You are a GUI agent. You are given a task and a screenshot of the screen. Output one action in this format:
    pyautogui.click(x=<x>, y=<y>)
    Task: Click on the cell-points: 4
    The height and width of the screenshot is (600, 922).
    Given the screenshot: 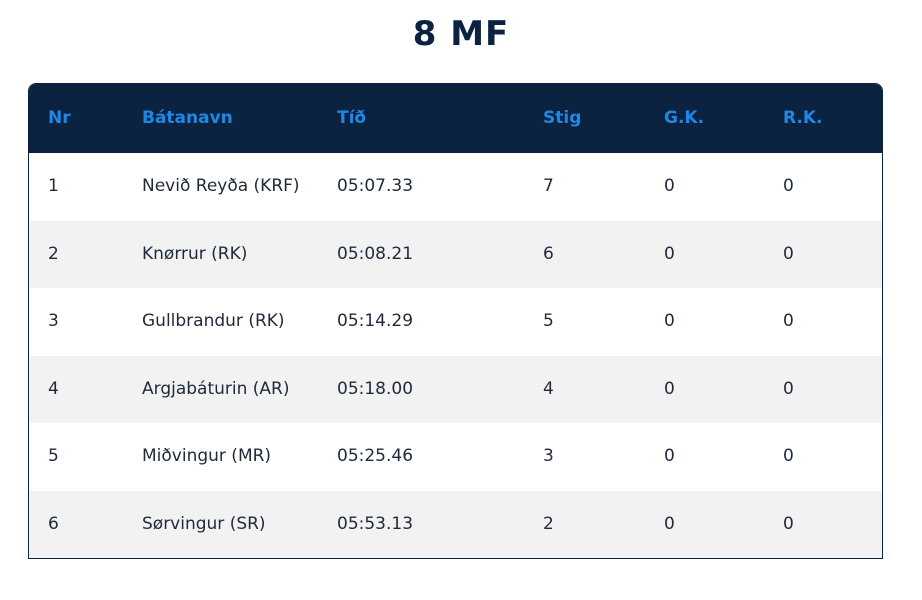 What is the action you would take?
    pyautogui.click(x=548, y=388)
    